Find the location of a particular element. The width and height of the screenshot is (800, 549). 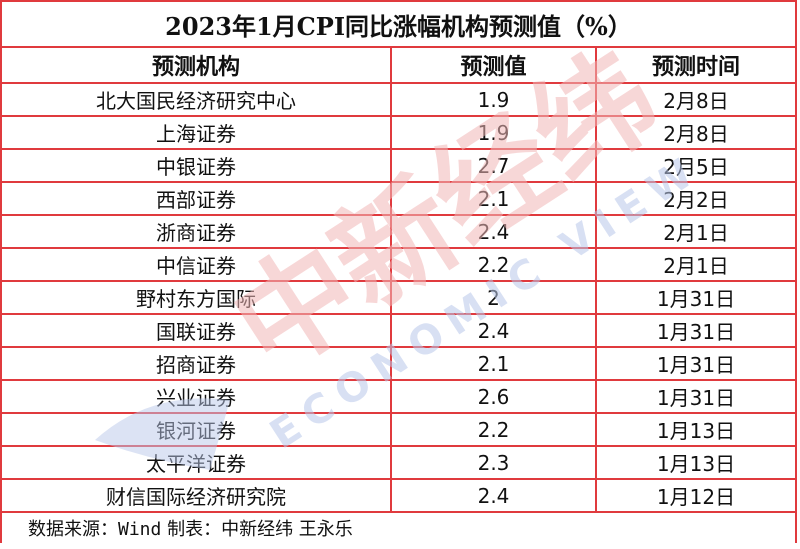

cell-forecast-value: 2.6 is located at coordinates (493, 396).